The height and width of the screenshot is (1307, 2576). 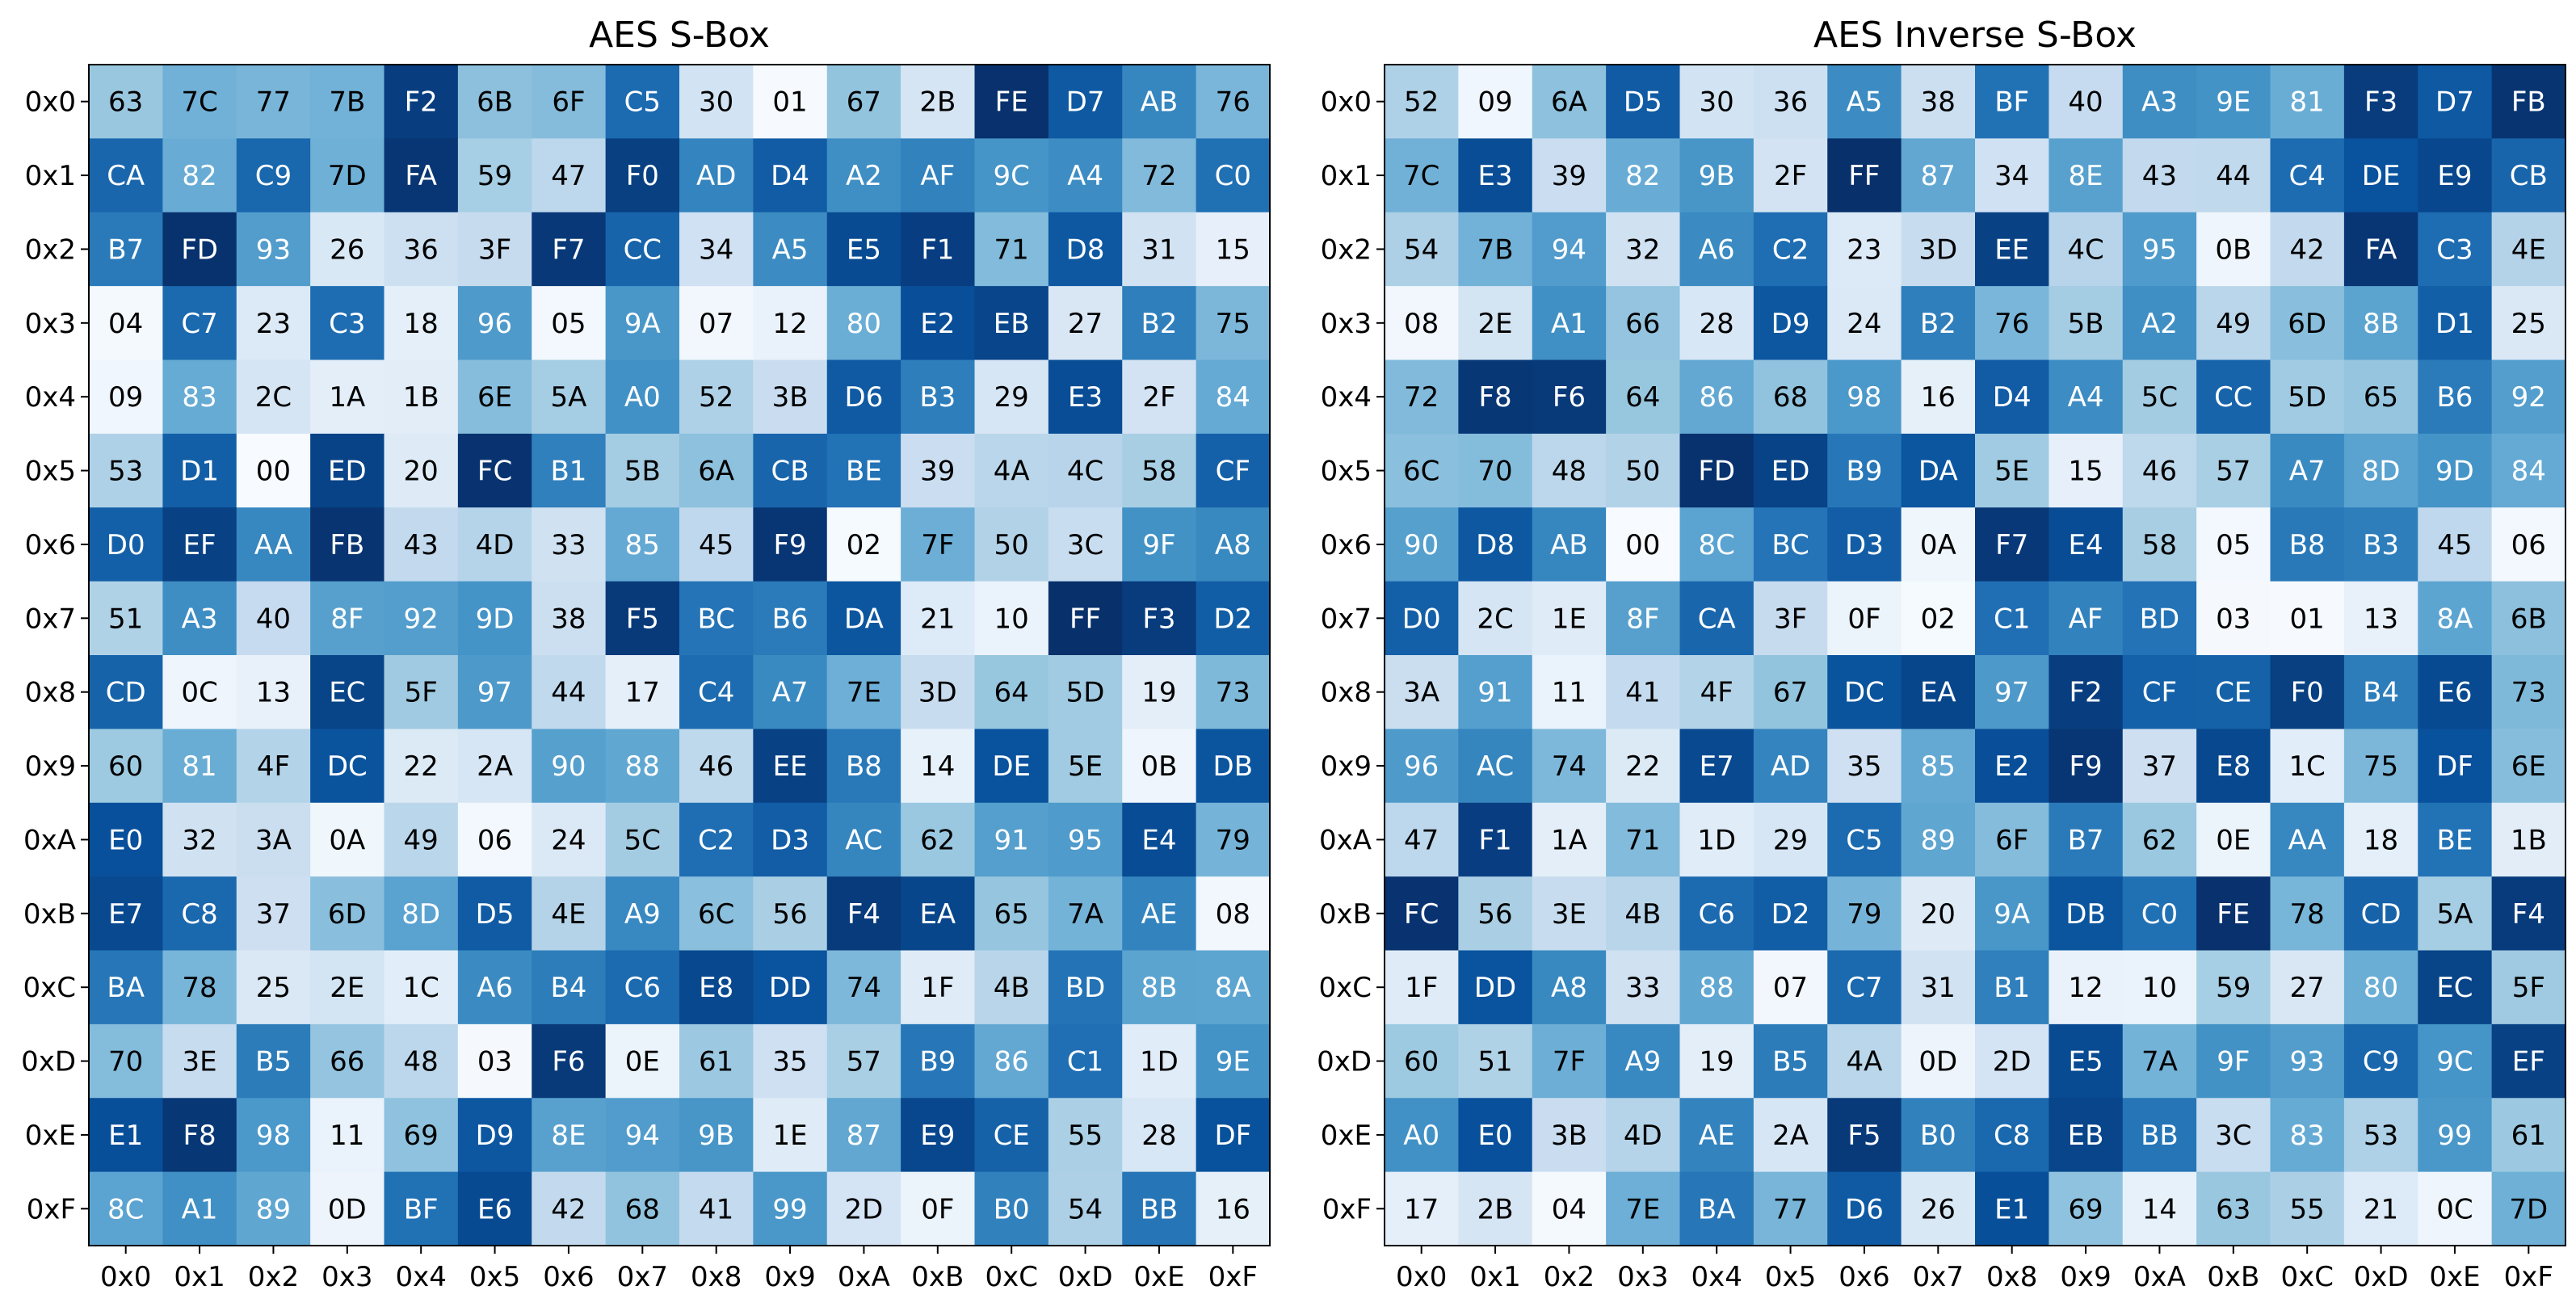 What do you see at coordinates (1864, 397) in the screenshot?
I see `cell-value-label: 98` at bounding box center [1864, 397].